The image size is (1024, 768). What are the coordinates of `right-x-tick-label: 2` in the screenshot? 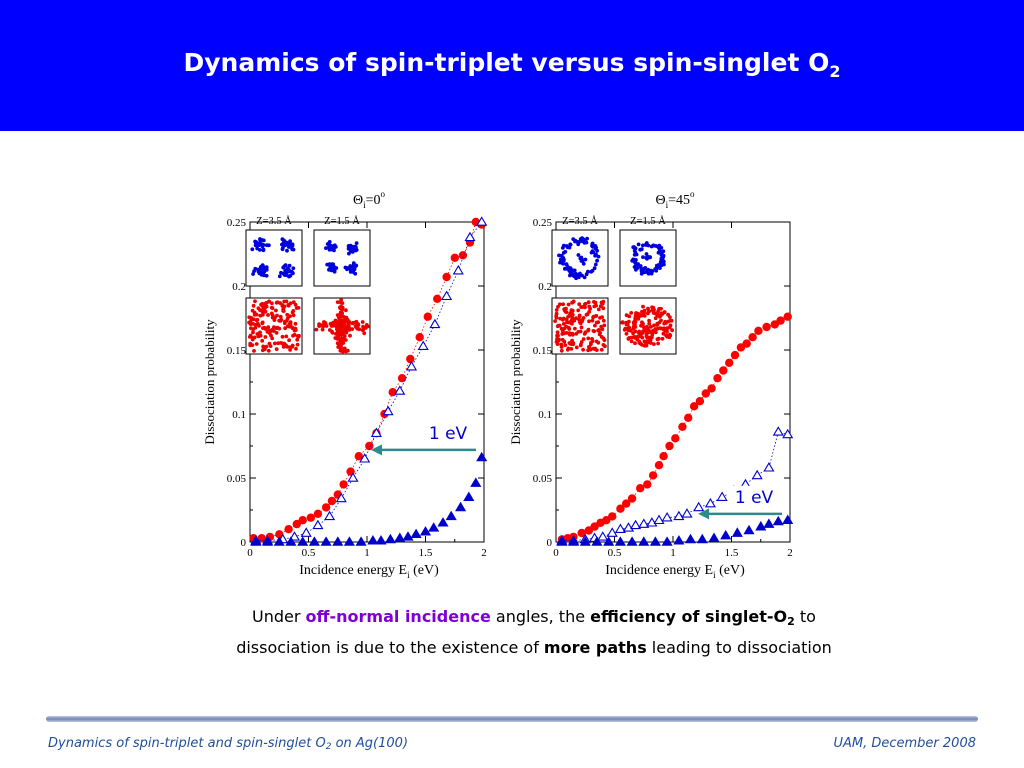 It's located at (790, 553).